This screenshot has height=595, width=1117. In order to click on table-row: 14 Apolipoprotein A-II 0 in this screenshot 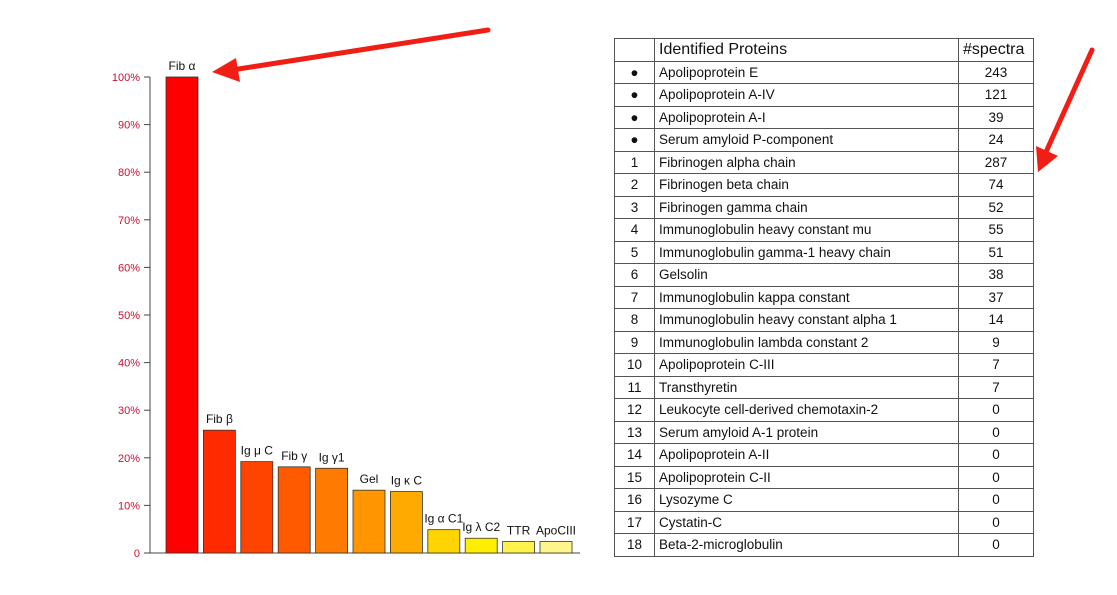, I will do `click(824, 455)`.